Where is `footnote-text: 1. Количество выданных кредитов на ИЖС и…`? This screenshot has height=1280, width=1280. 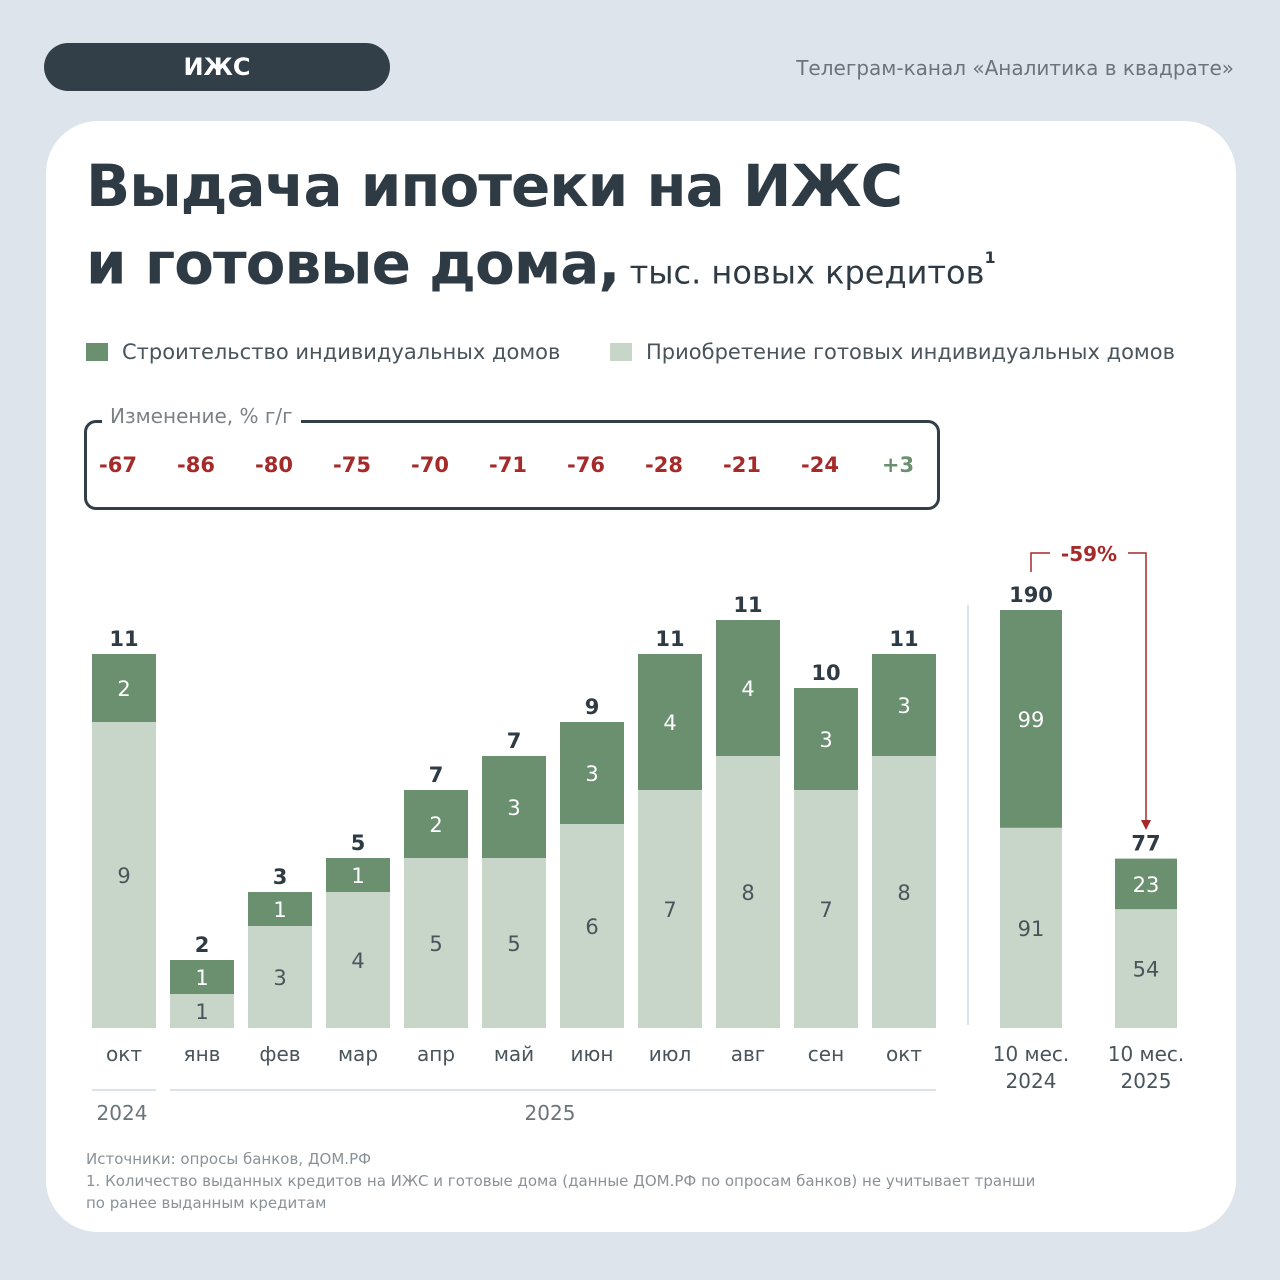
footnote-text: 1. Количество выданных кредитов на ИЖС и… is located at coordinates (561, 1181).